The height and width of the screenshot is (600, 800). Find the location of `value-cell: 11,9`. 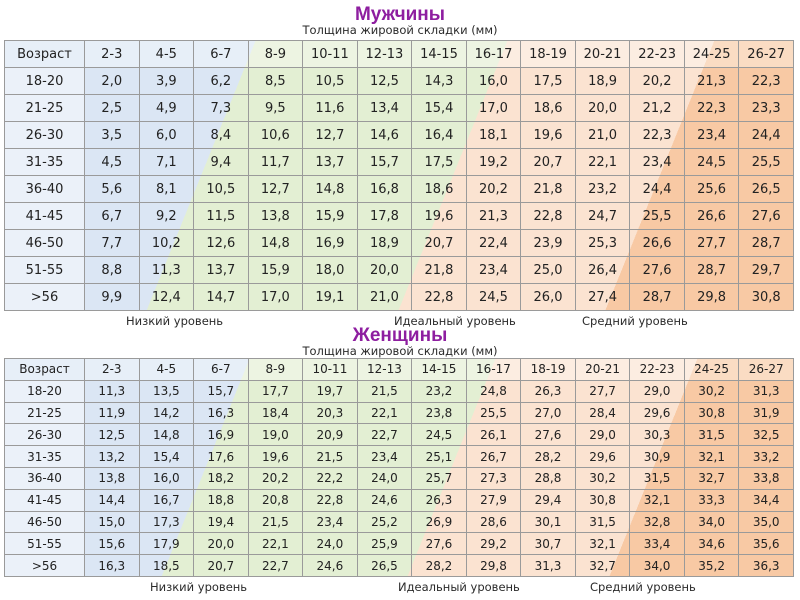

value-cell: 11,9 is located at coordinates (112, 413).